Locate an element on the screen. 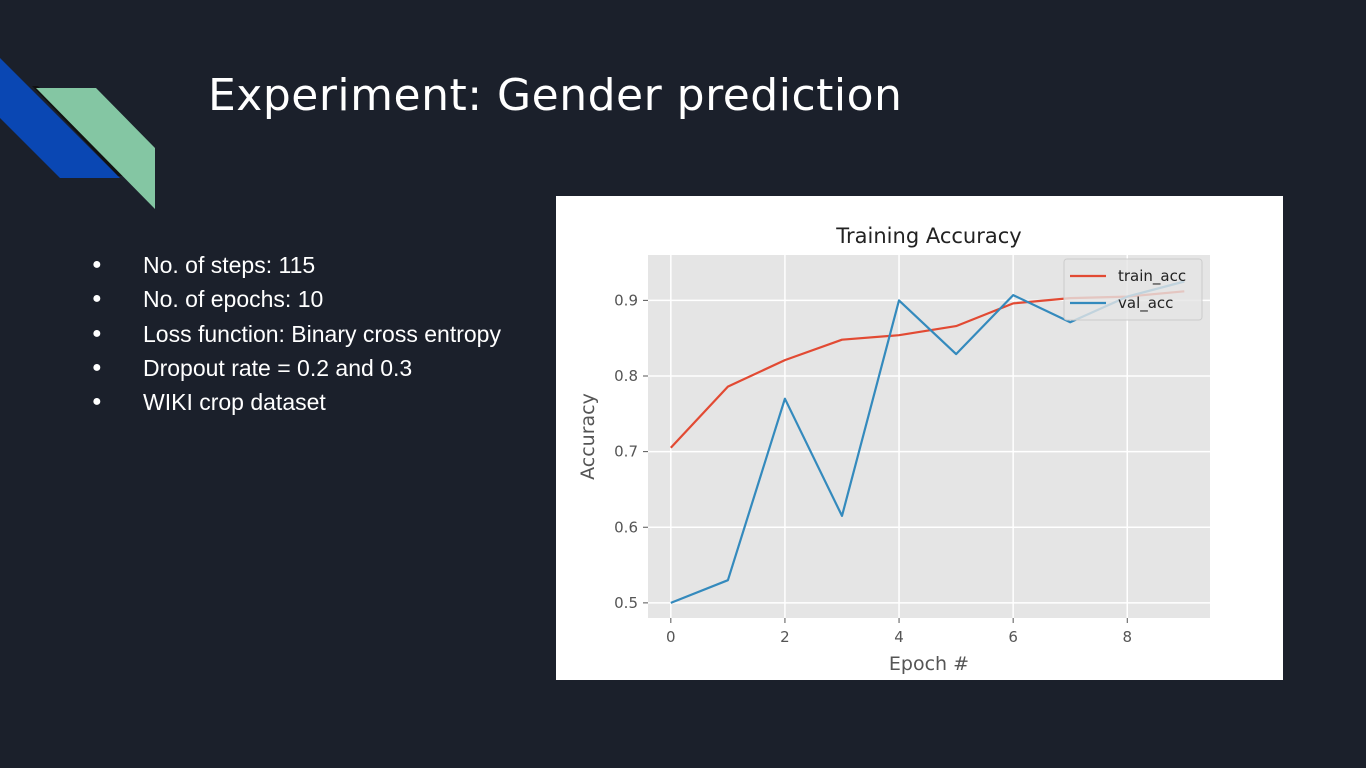 The image size is (1366, 768). bullet-text: No. of epochs: 10 is located at coordinates (233, 299).